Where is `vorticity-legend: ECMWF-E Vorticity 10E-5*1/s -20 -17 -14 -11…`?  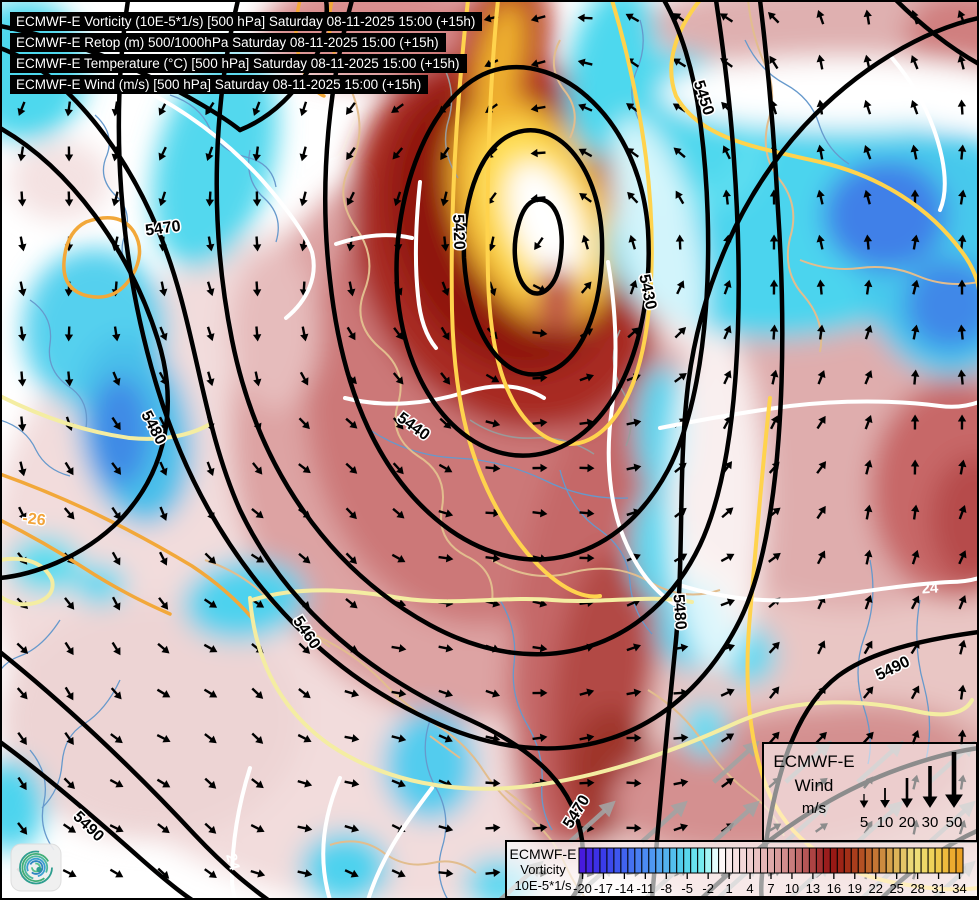 vorticity-legend: ECMWF-E Vorticity 10E-5*1/s -20 -17 -14 -11… is located at coordinates (742, 869).